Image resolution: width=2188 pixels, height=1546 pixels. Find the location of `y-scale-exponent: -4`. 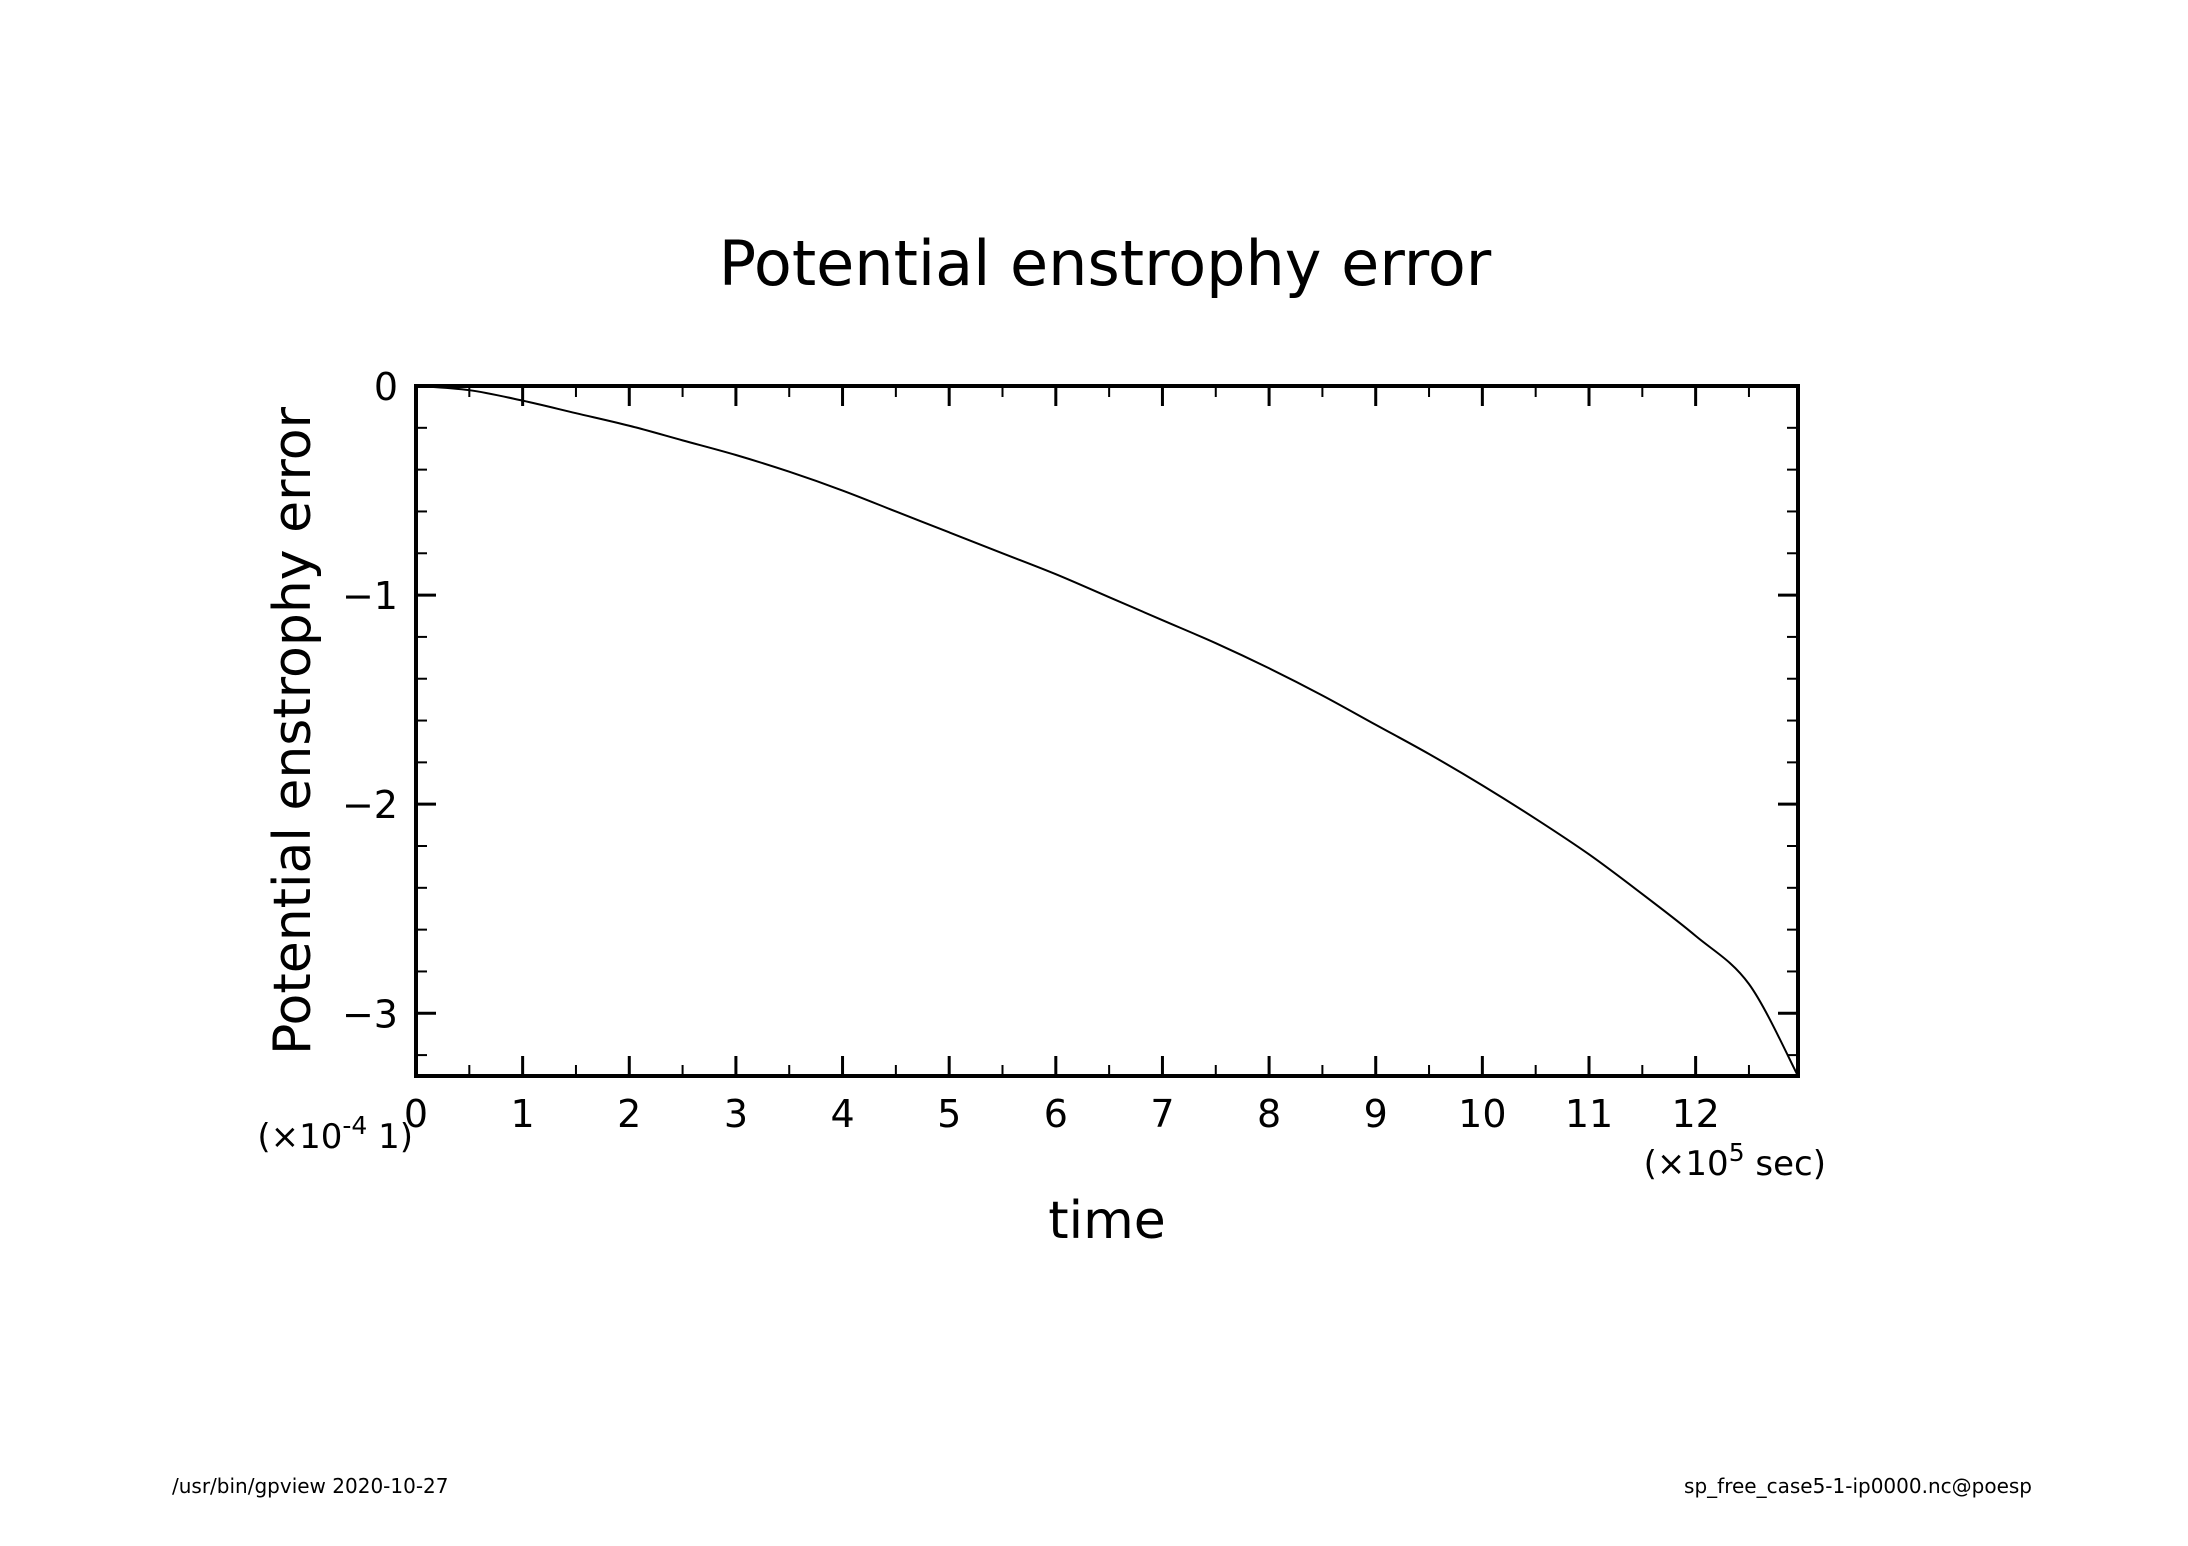

y-scale-exponent: -4 is located at coordinates (354, 1125).